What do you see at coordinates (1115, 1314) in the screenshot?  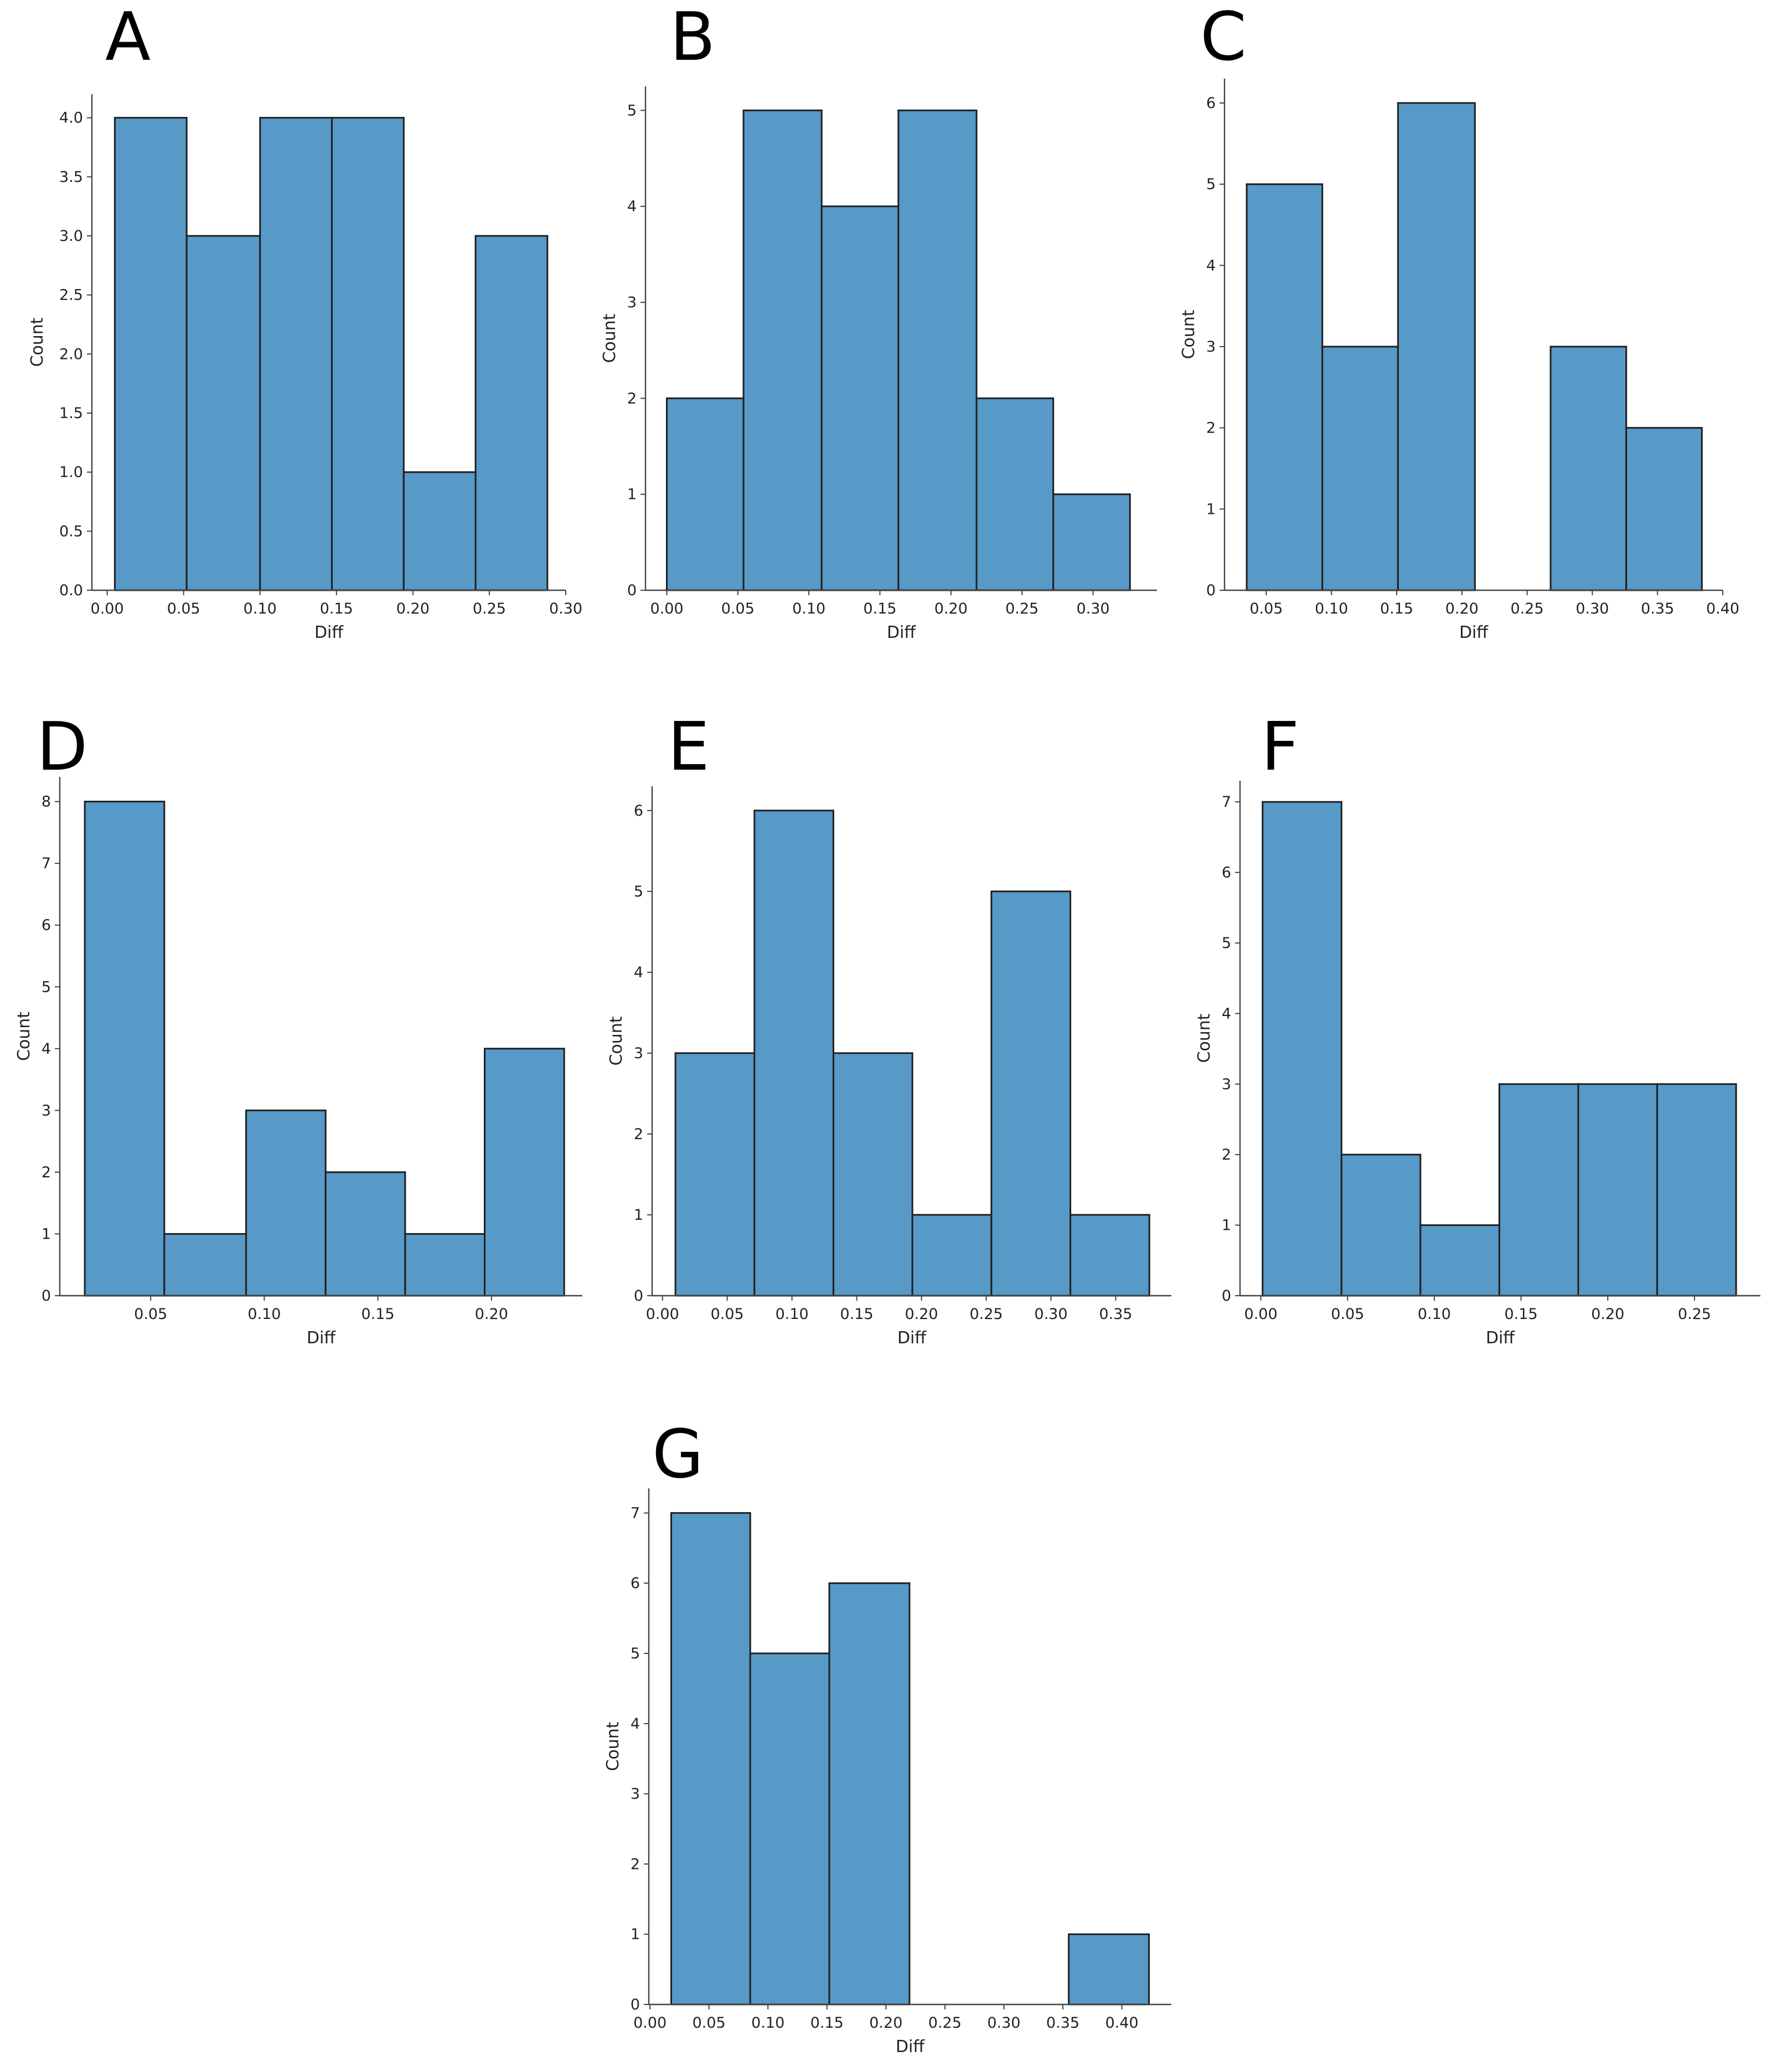 I see `x-tick-label-e: 0.35` at bounding box center [1115, 1314].